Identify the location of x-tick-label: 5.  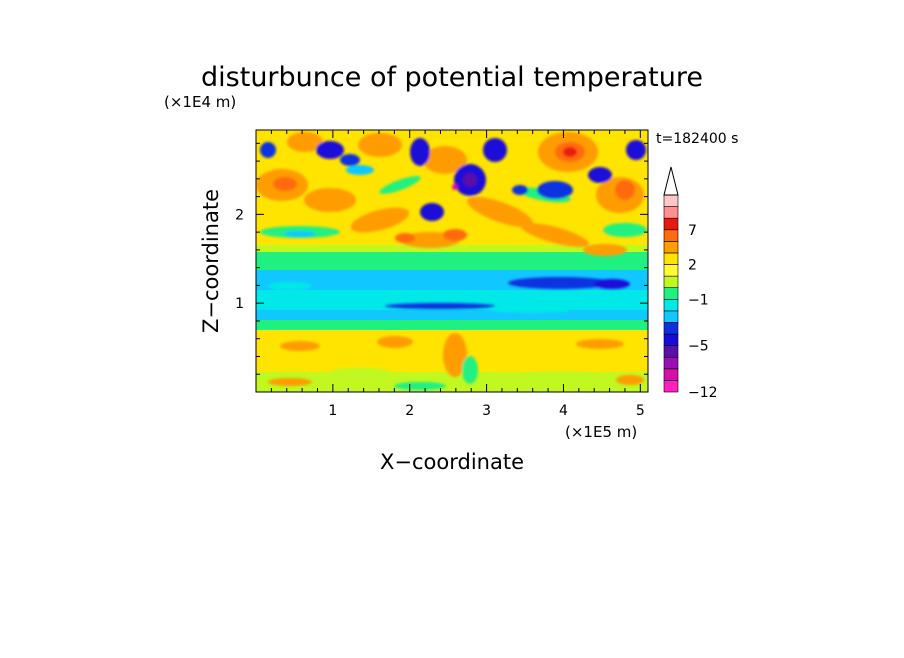
(640, 411).